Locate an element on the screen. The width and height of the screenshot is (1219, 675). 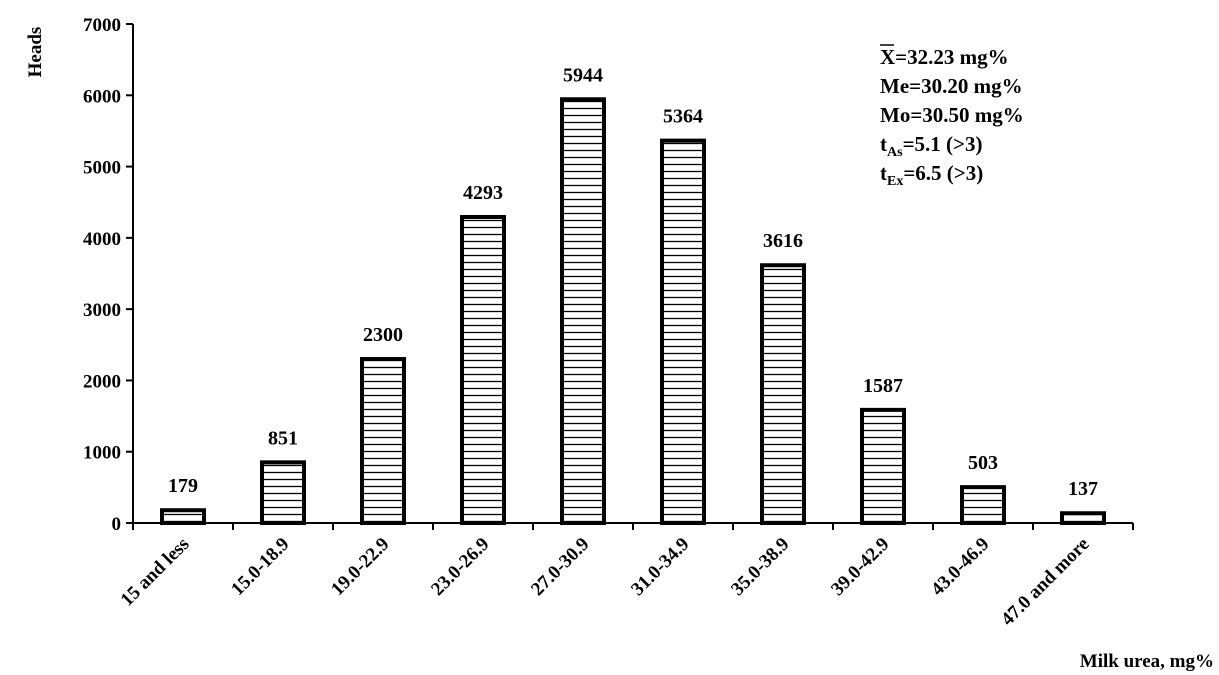
category-label: 31.0-34.9 is located at coordinates (660, 567).